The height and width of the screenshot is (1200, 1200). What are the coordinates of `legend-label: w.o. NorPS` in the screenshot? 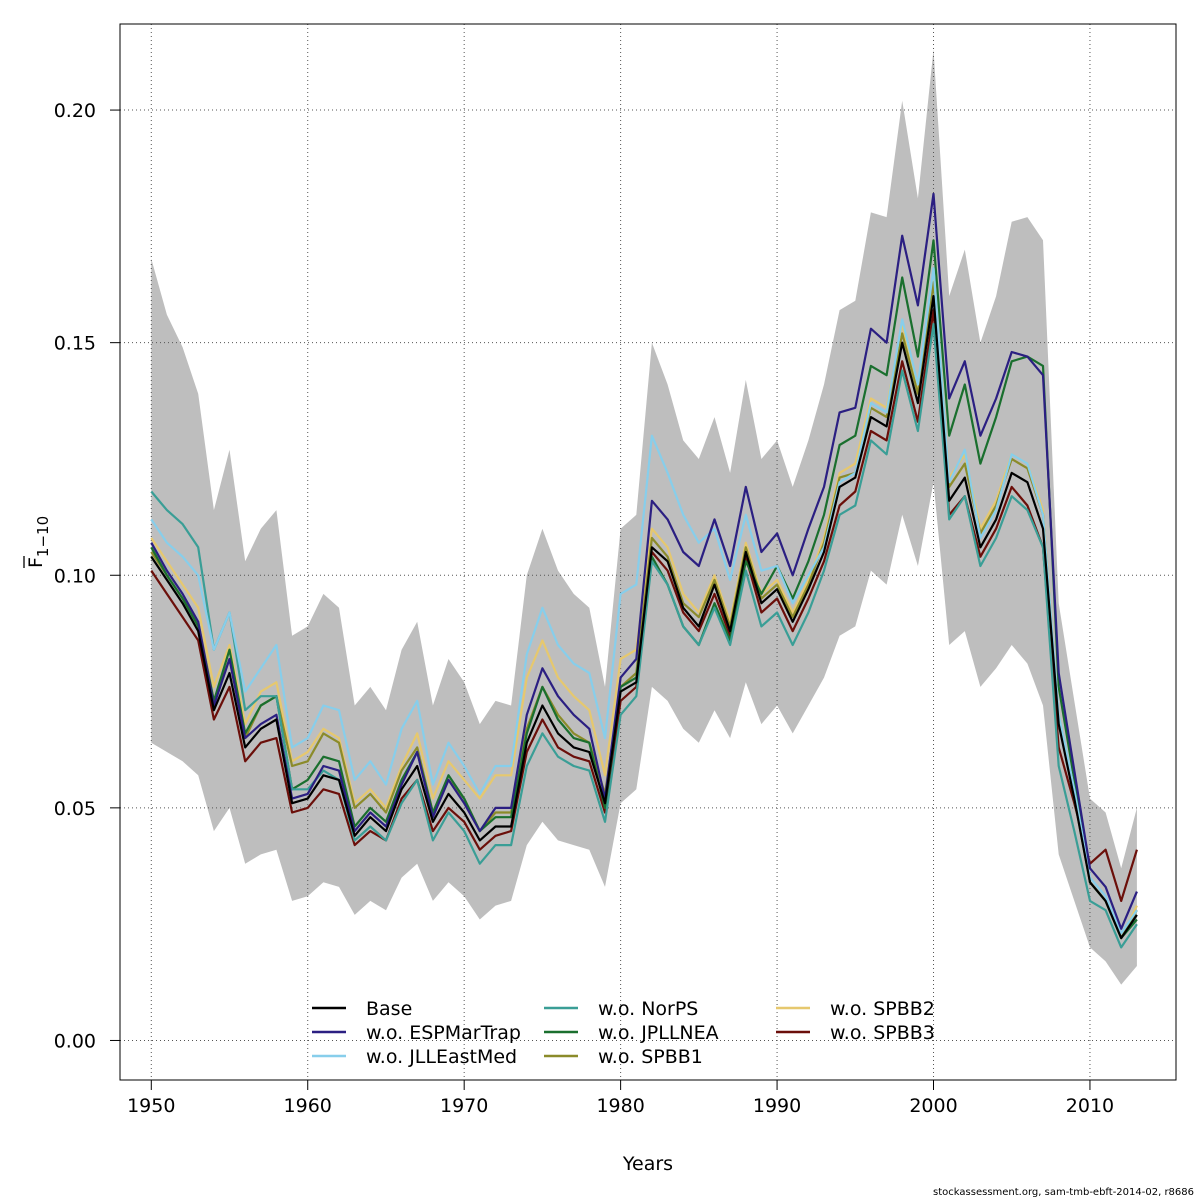 It's located at (648, 1009).